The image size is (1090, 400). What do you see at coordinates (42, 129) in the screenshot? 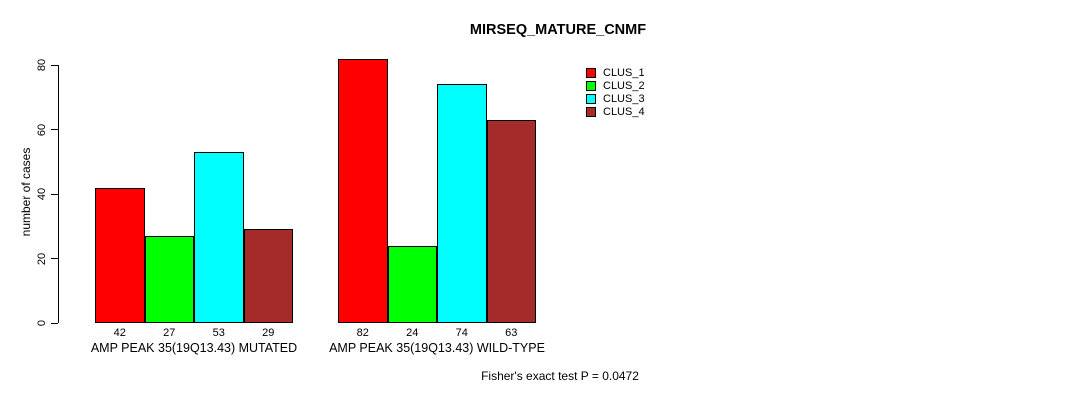
I see `y-axis-tick-label: 60` at bounding box center [42, 129].